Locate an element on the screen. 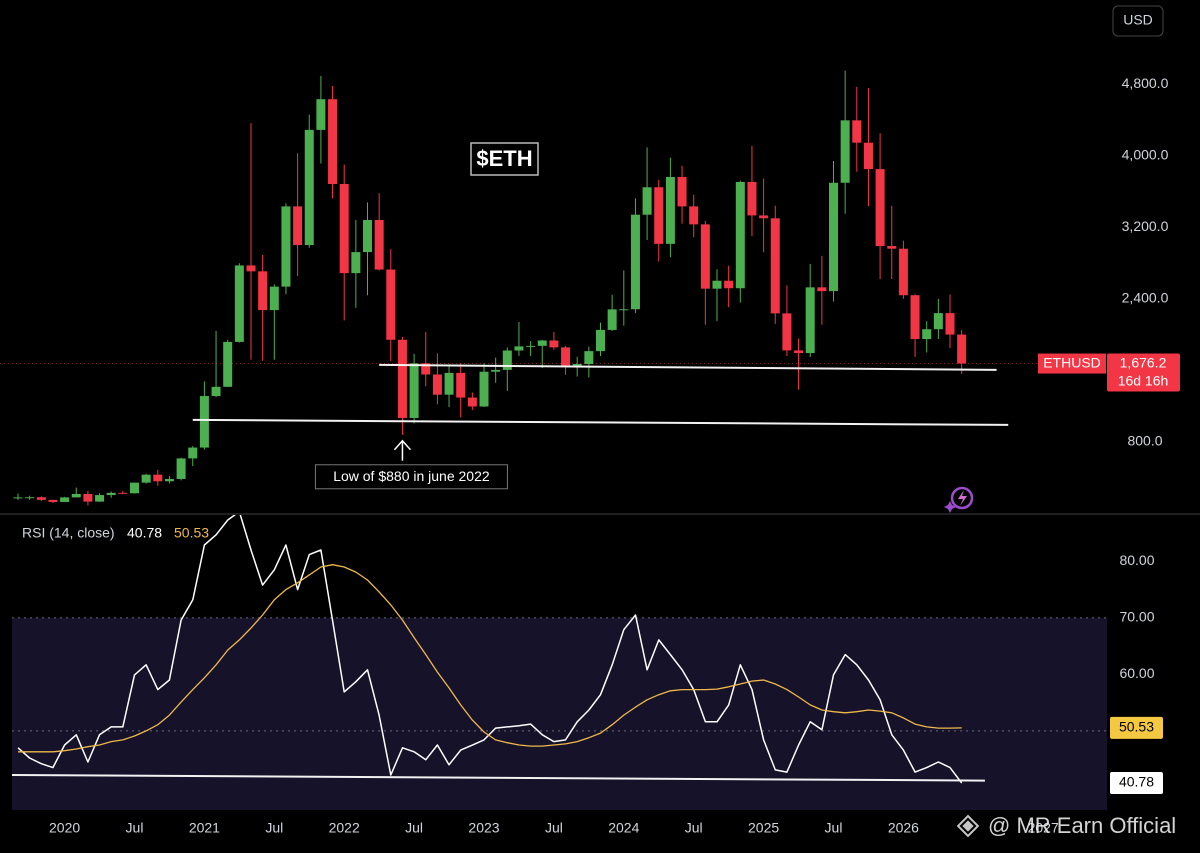  x-tick-label: 2025 is located at coordinates (763, 828).